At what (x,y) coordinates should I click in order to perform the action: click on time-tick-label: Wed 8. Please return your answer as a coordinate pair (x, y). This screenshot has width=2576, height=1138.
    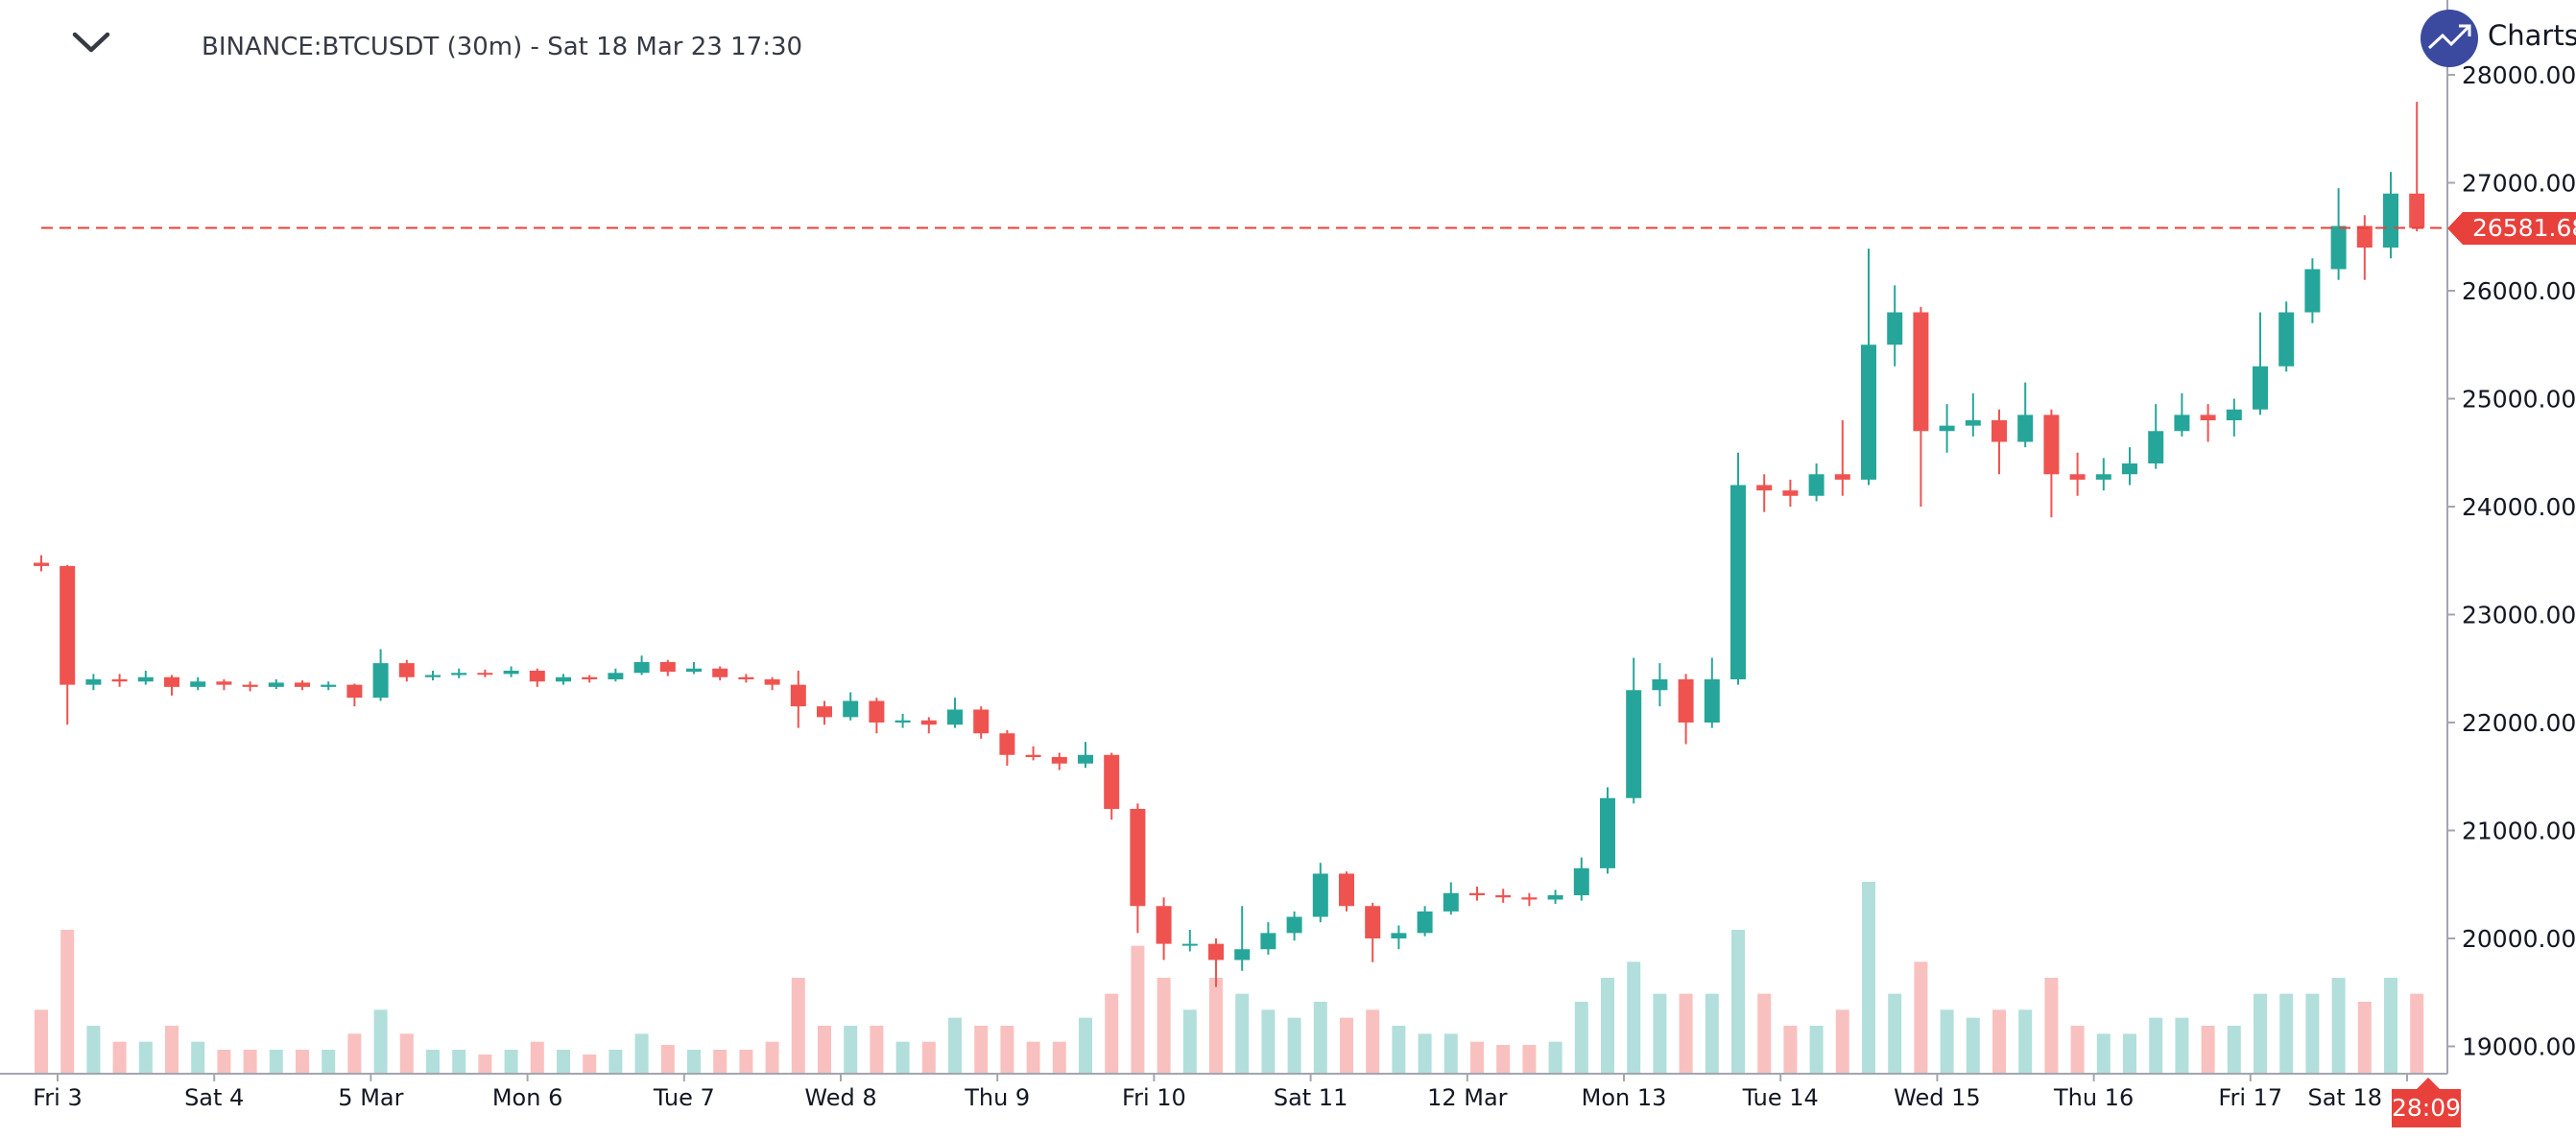
    Looking at the image, I should click on (840, 1097).